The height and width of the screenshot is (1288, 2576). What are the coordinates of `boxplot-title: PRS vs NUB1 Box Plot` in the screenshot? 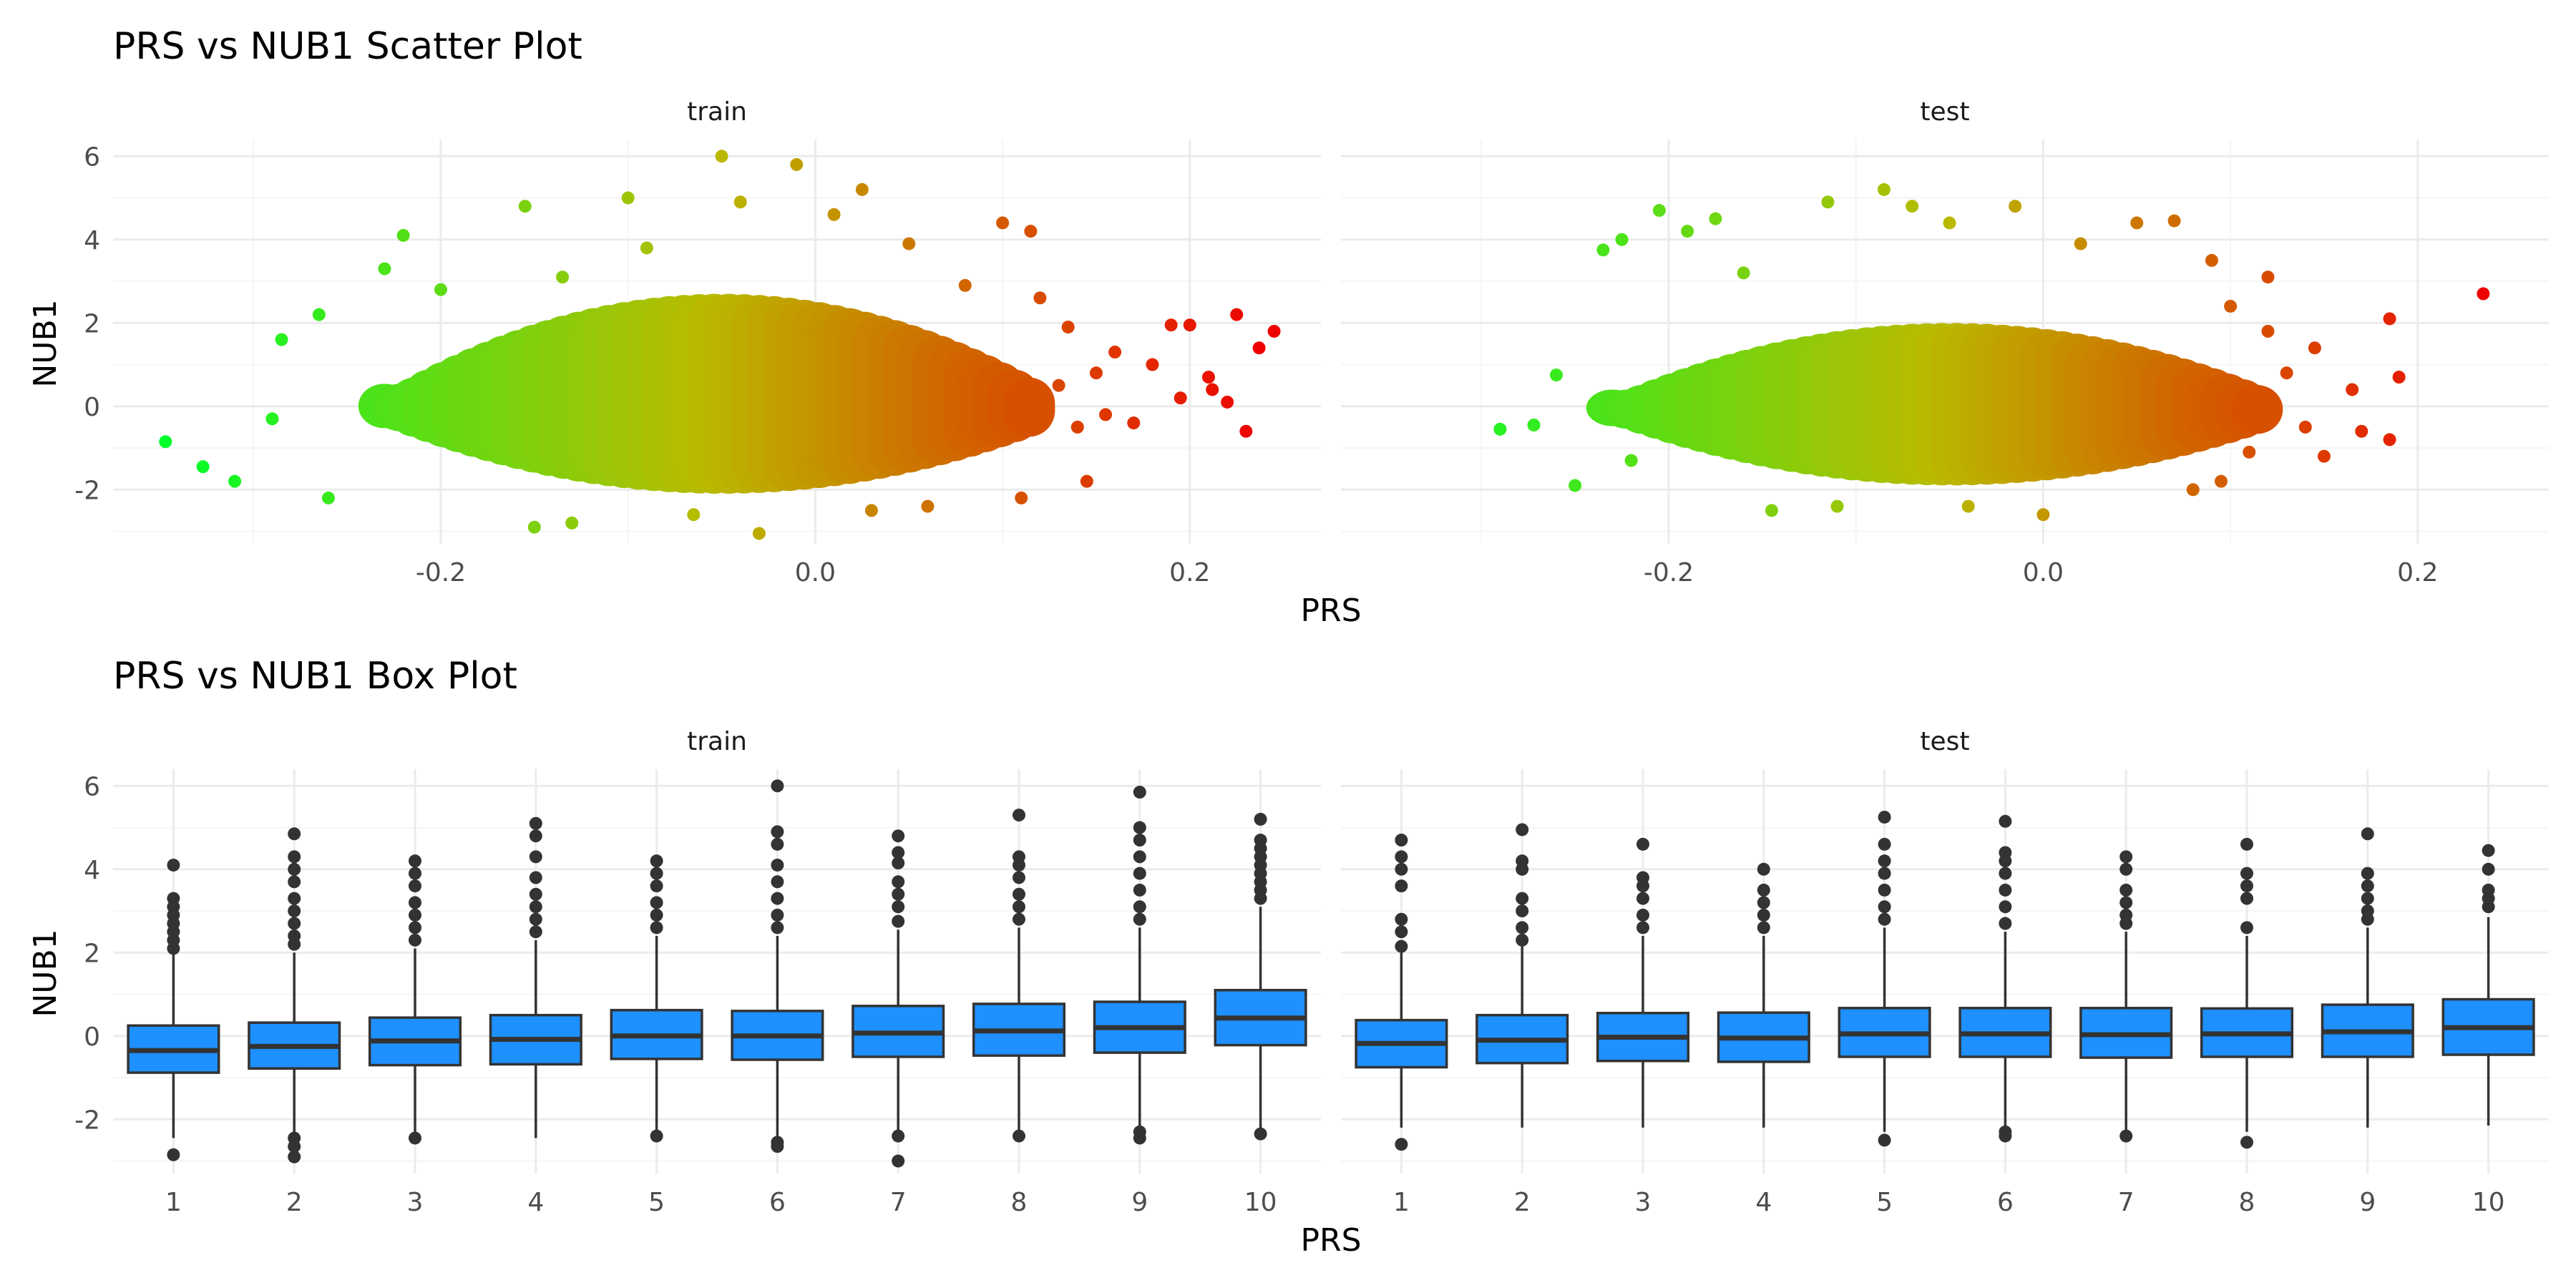 It's located at (315, 676).